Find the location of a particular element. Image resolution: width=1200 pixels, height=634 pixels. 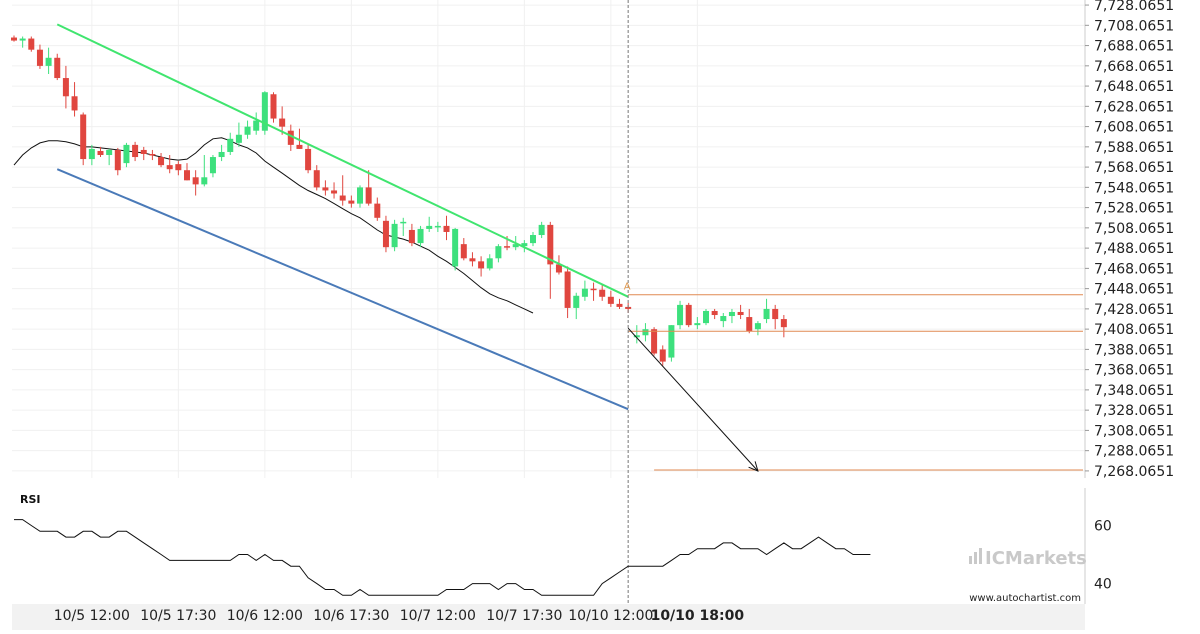

time-axis-band is located at coordinates (548, 617).